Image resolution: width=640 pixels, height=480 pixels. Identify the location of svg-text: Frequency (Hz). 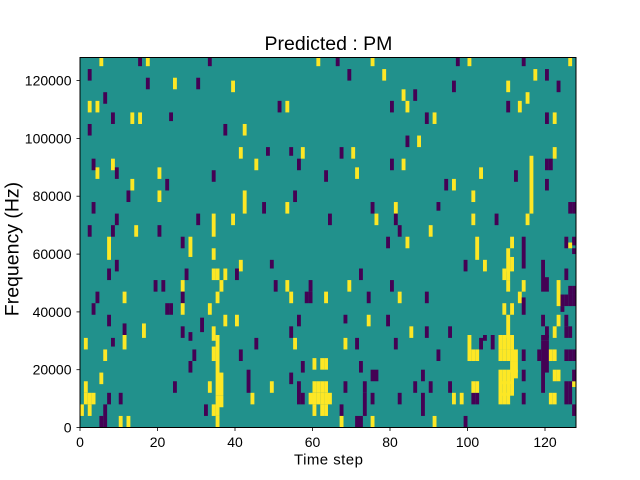
(13, 249).